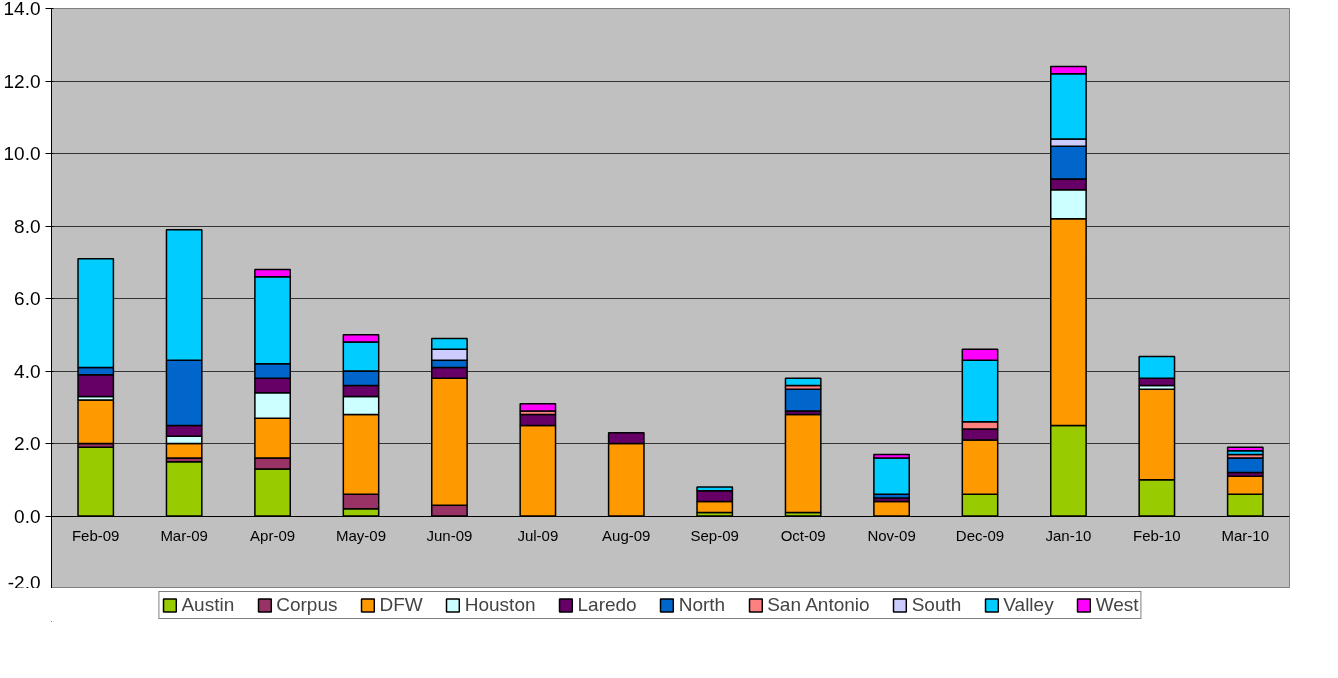 The image size is (1338, 678). Describe the element at coordinates (307, 605) in the screenshot. I see `legend-label: Corpus` at that location.